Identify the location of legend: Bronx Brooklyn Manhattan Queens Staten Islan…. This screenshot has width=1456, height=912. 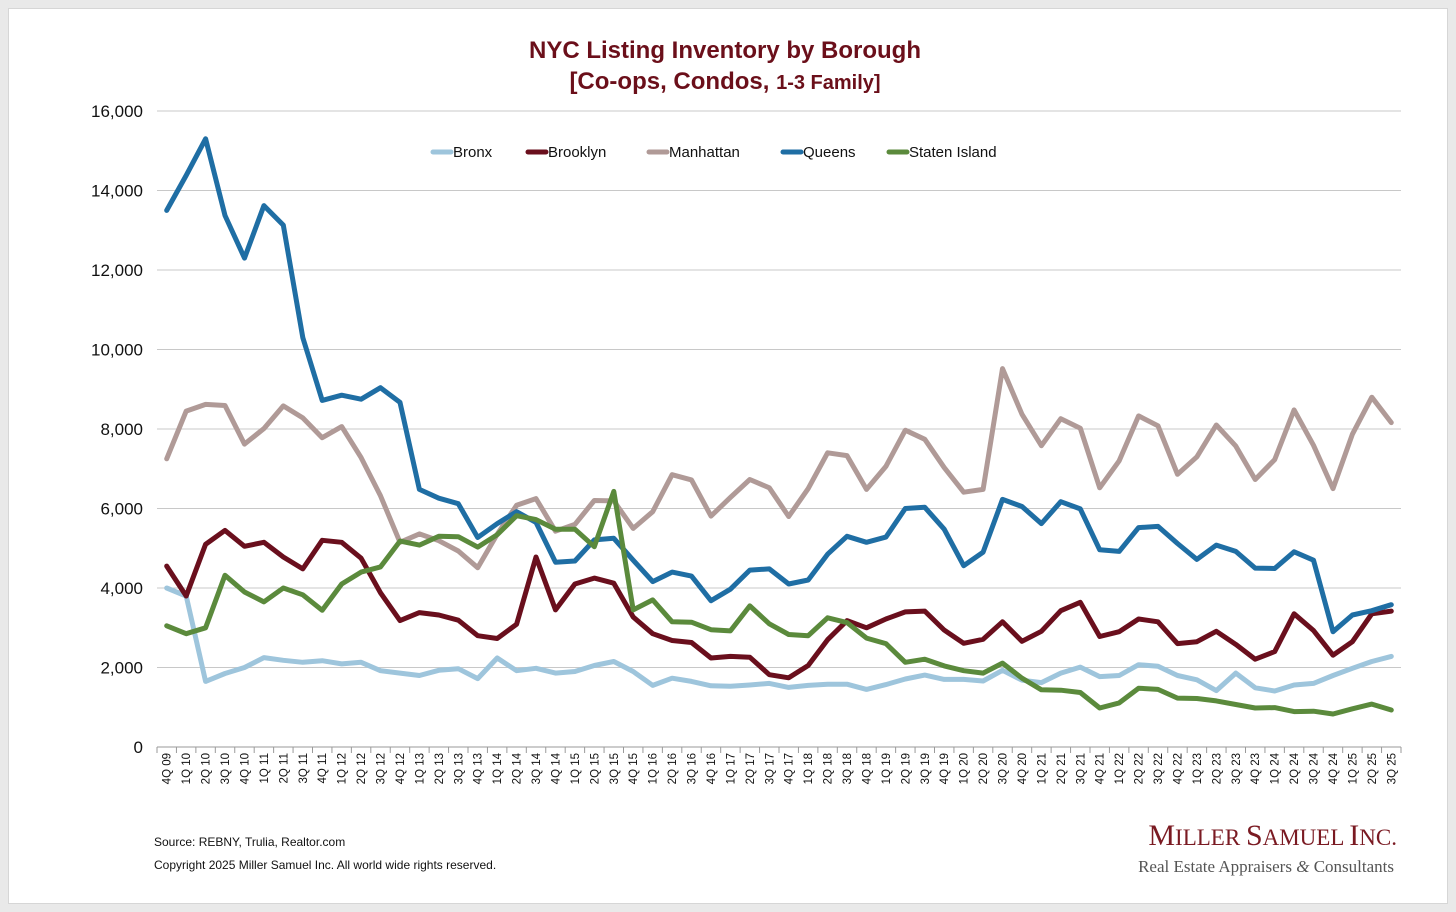
(713, 152).